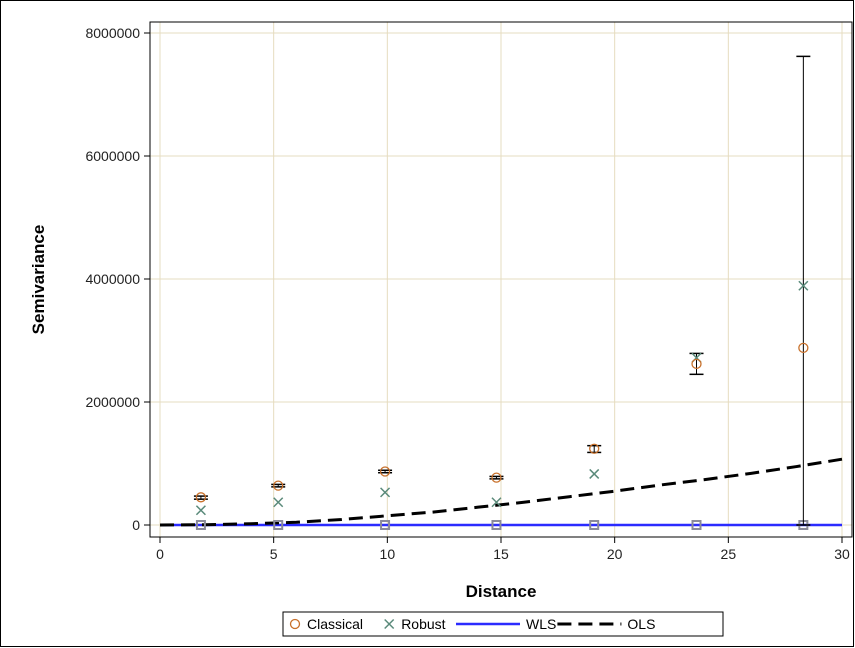 The image size is (855, 648). I want to click on y-tick-label: 6000000, so click(112, 156).